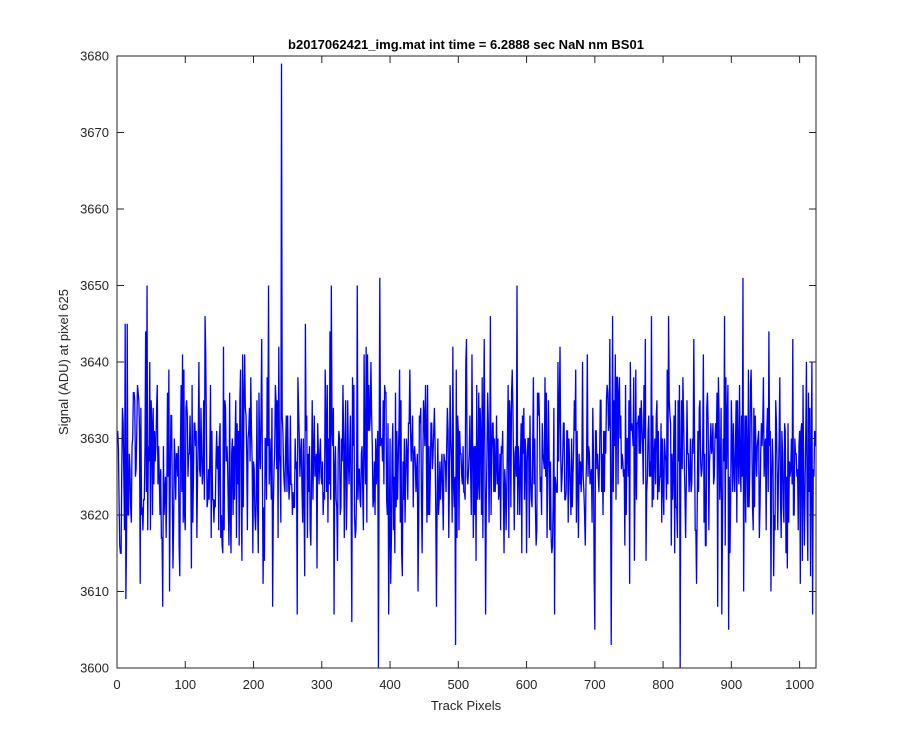  What do you see at coordinates (254, 684) in the screenshot?
I see `x-tick-label: 200` at bounding box center [254, 684].